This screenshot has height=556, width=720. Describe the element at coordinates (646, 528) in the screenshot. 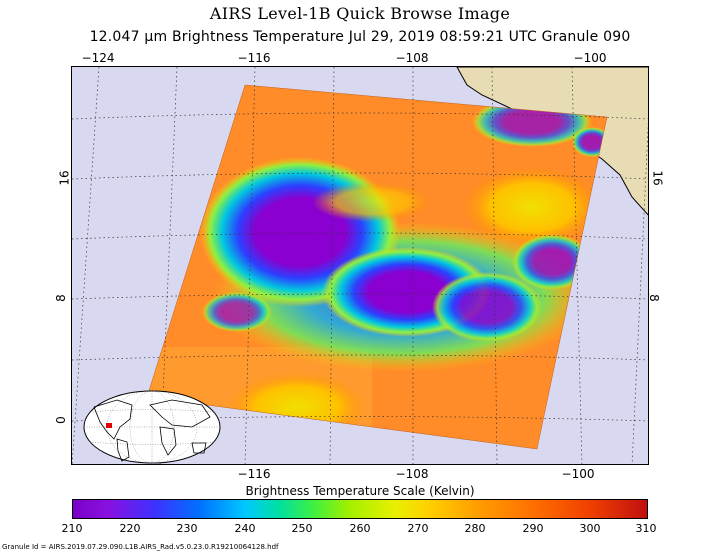

I see `colorbar-label: 310` at that location.